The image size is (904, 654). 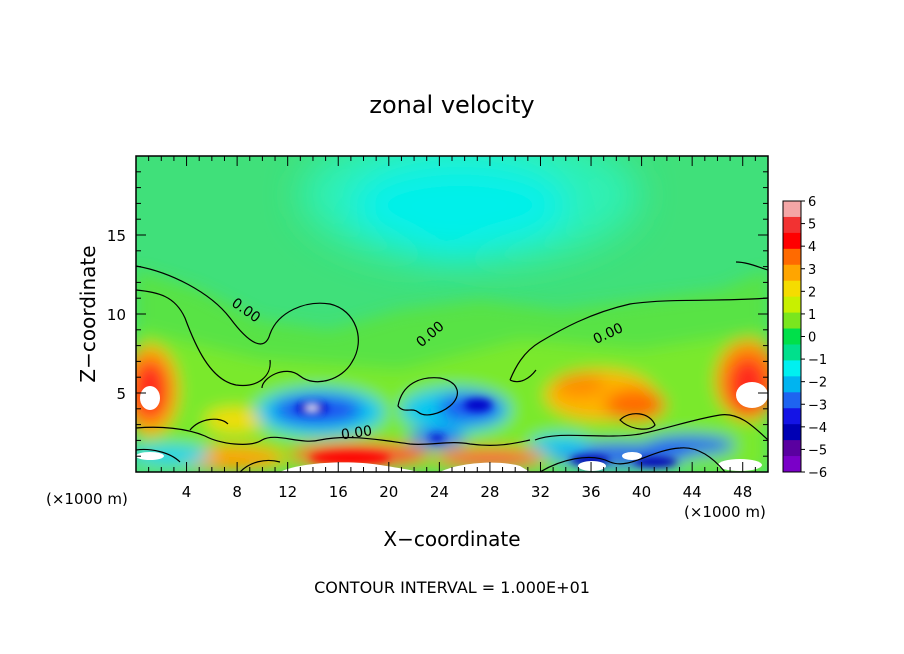 I want to click on x-unit-left: (×1000 m), so click(x=87, y=499).